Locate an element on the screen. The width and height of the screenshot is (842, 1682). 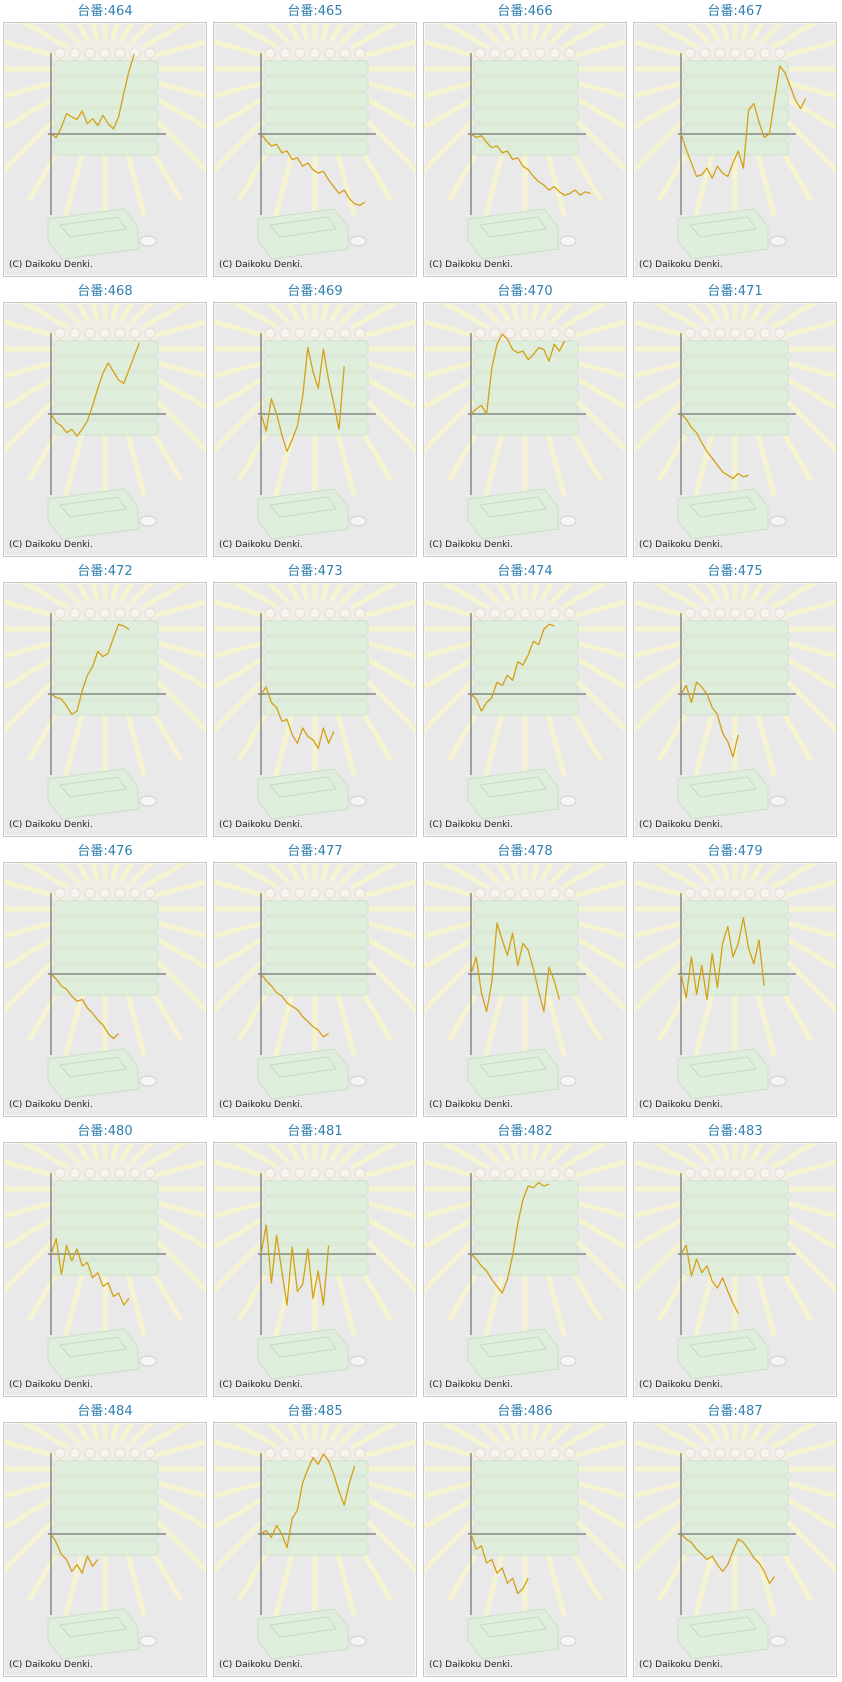
machine-cell: 台番:482 (C) Daikoku Denki. is located at coordinates (525, 1260).